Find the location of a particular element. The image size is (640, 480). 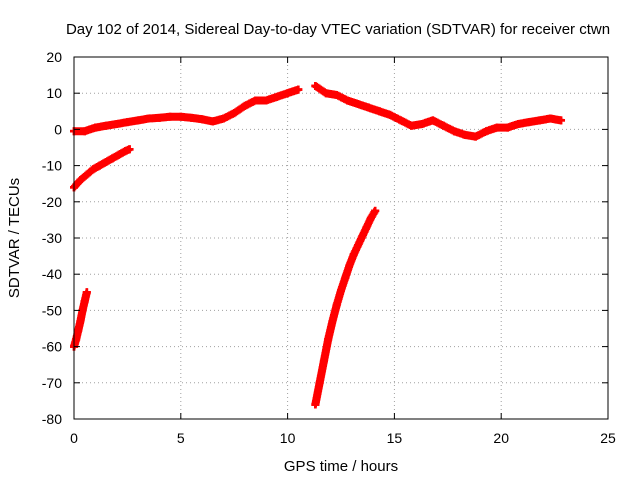

y-tick-label: -60 is located at coordinates (52, 347).